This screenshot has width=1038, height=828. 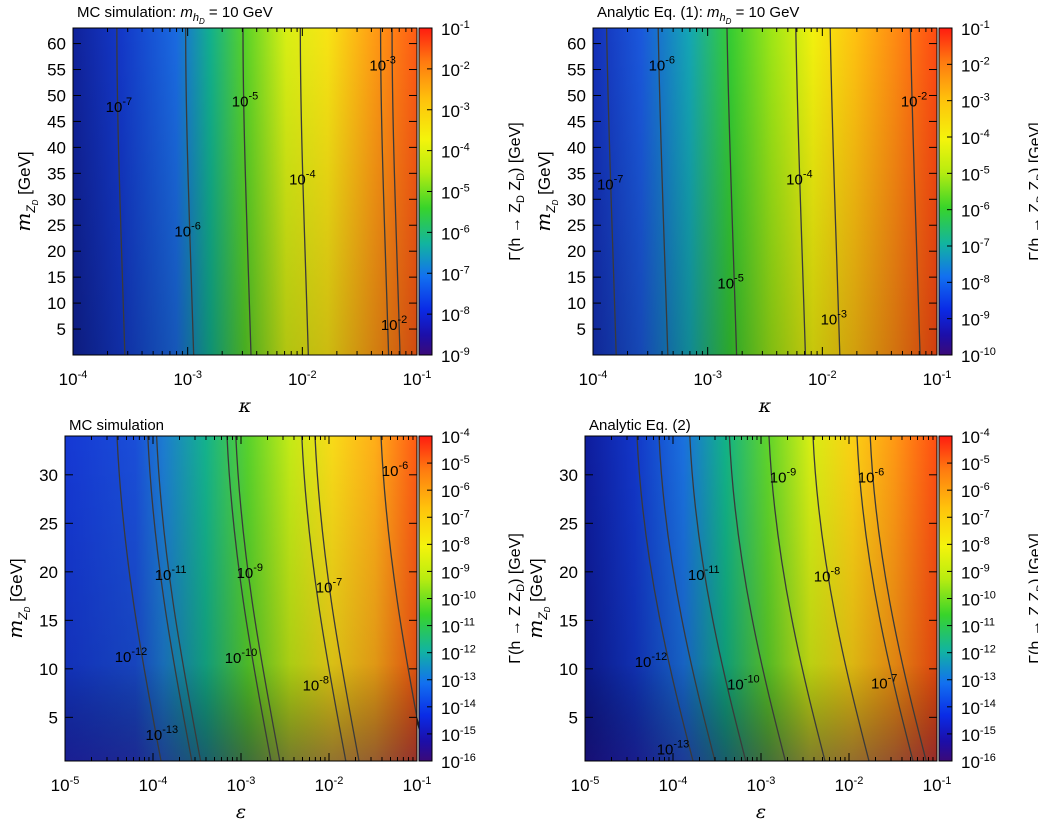 I want to click on colorbar-frame, so click(x=945, y=191).